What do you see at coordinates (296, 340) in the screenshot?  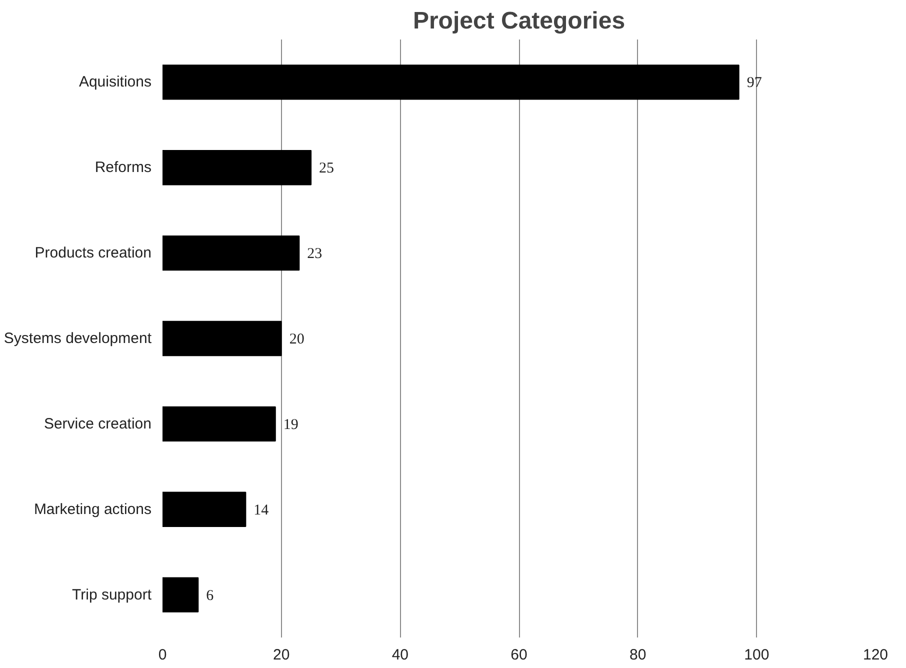 I see `data-label: 20` at bounding box center [296, 340].